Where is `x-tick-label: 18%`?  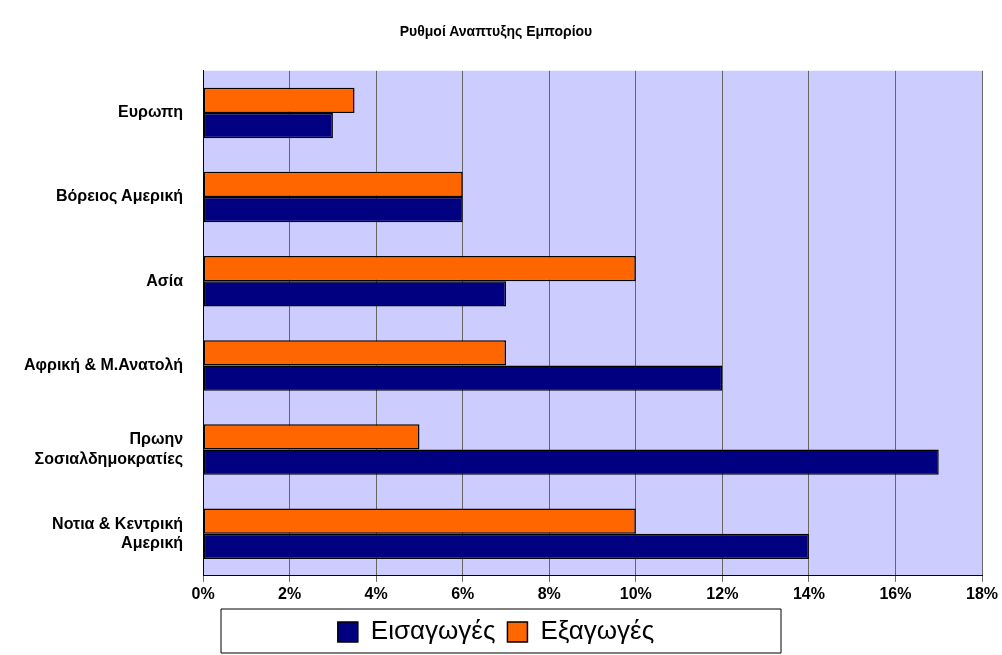
x-tick-label: 18% is located at coordinates (982, 593).